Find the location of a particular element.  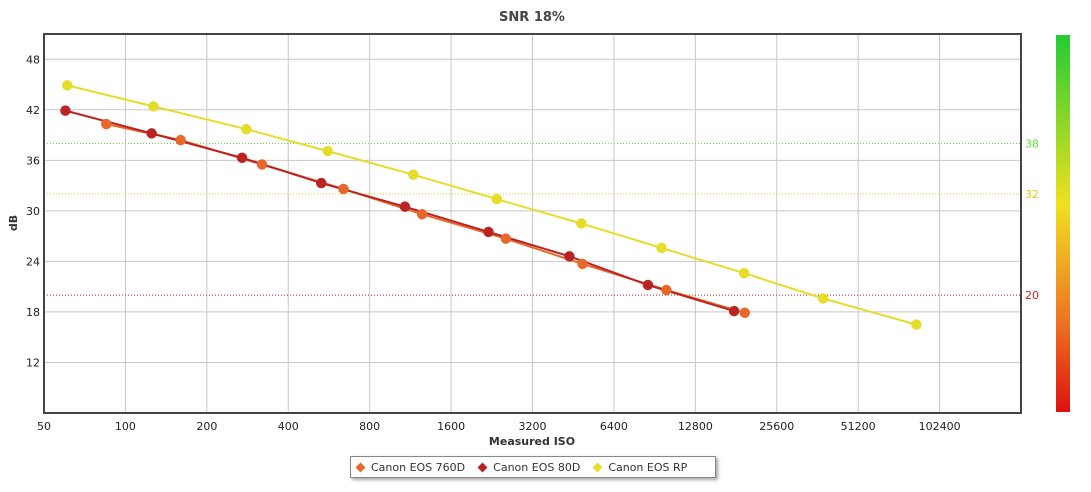

y-tick-label: 24 is located at coordinates (33, 261).